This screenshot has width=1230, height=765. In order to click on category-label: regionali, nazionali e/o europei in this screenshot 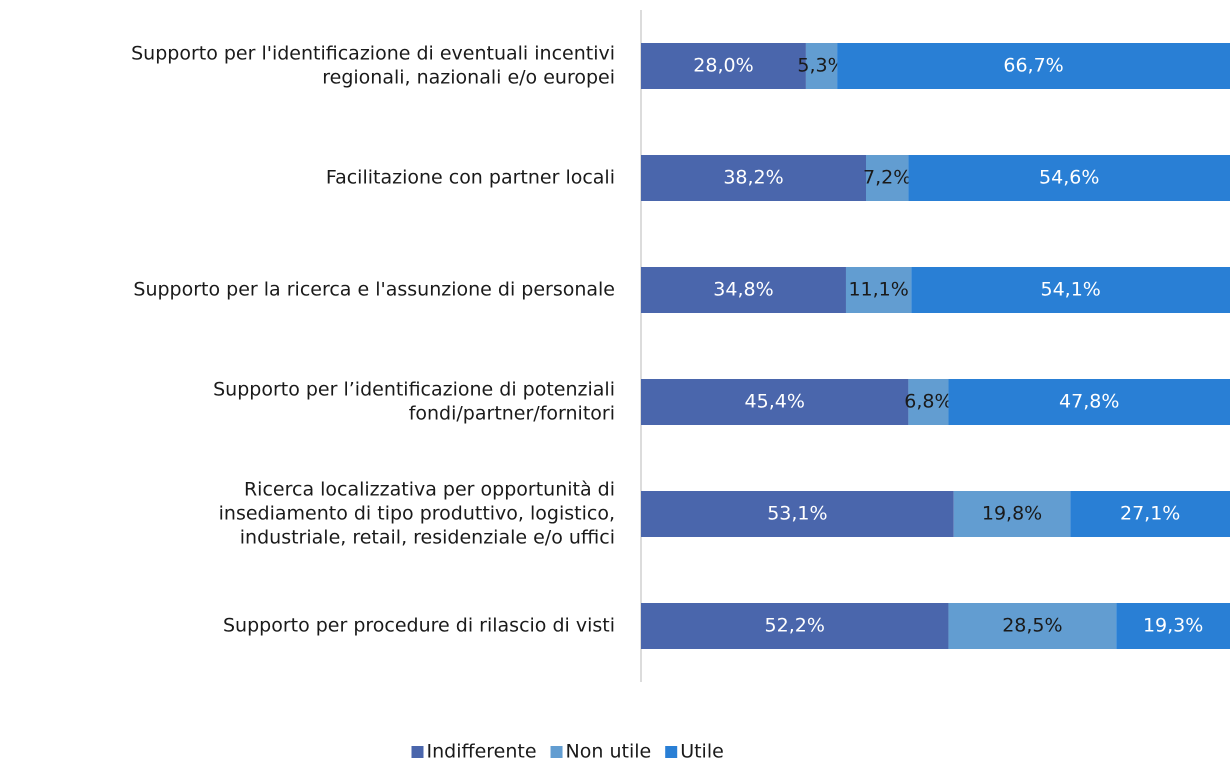, I will do `click(468, 78)`.